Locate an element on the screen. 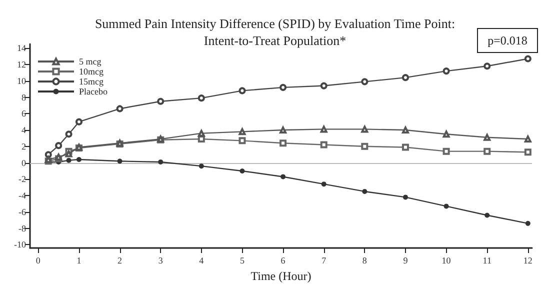 The image size is (550, 295). x-tick-label: 10 is located at coordinates (447, 261).